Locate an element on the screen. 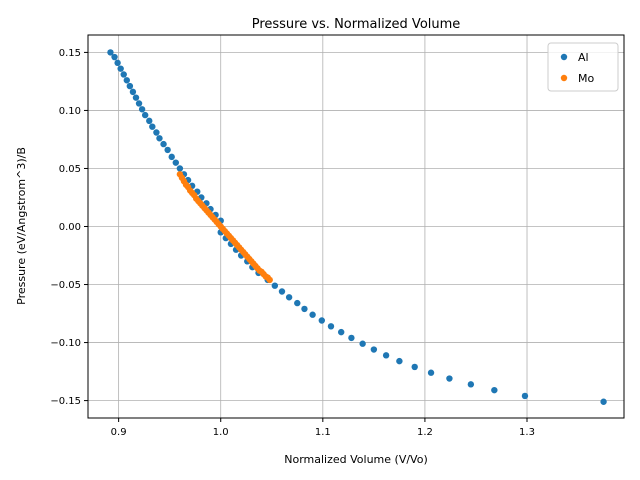 The width and height of the screenshot is (640, 480). y-tick-label: −0.05 is located at coordinates (65, 285).